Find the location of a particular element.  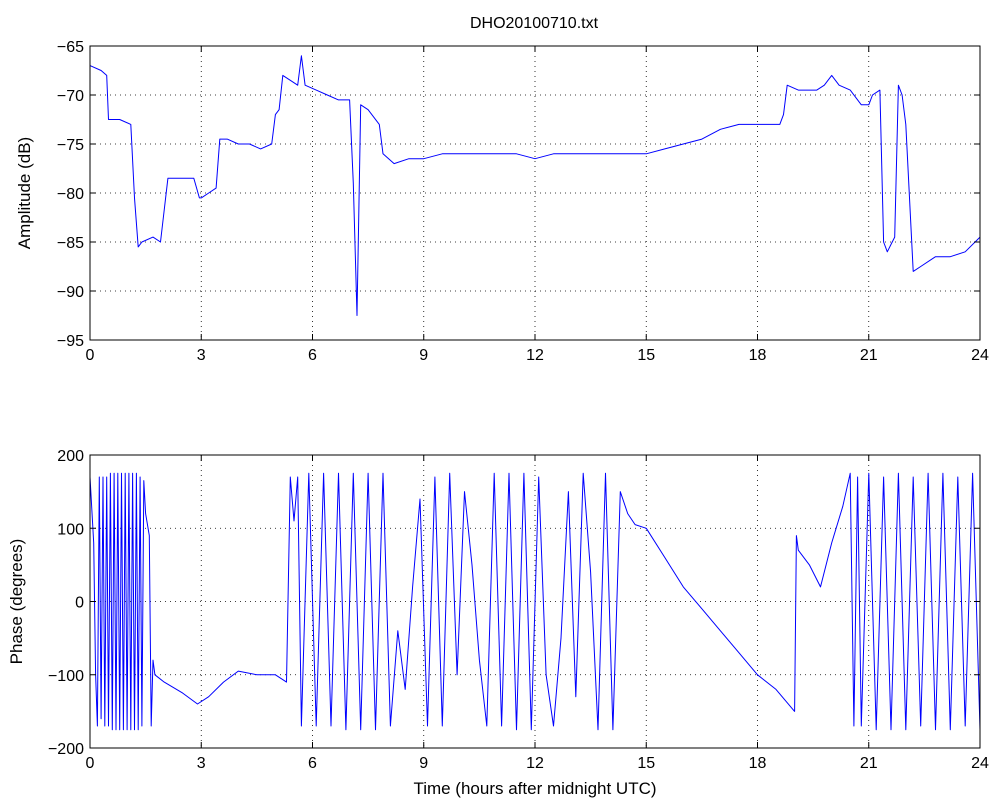

phase-xtick-label: 12 is located at coordinates (535, 763).